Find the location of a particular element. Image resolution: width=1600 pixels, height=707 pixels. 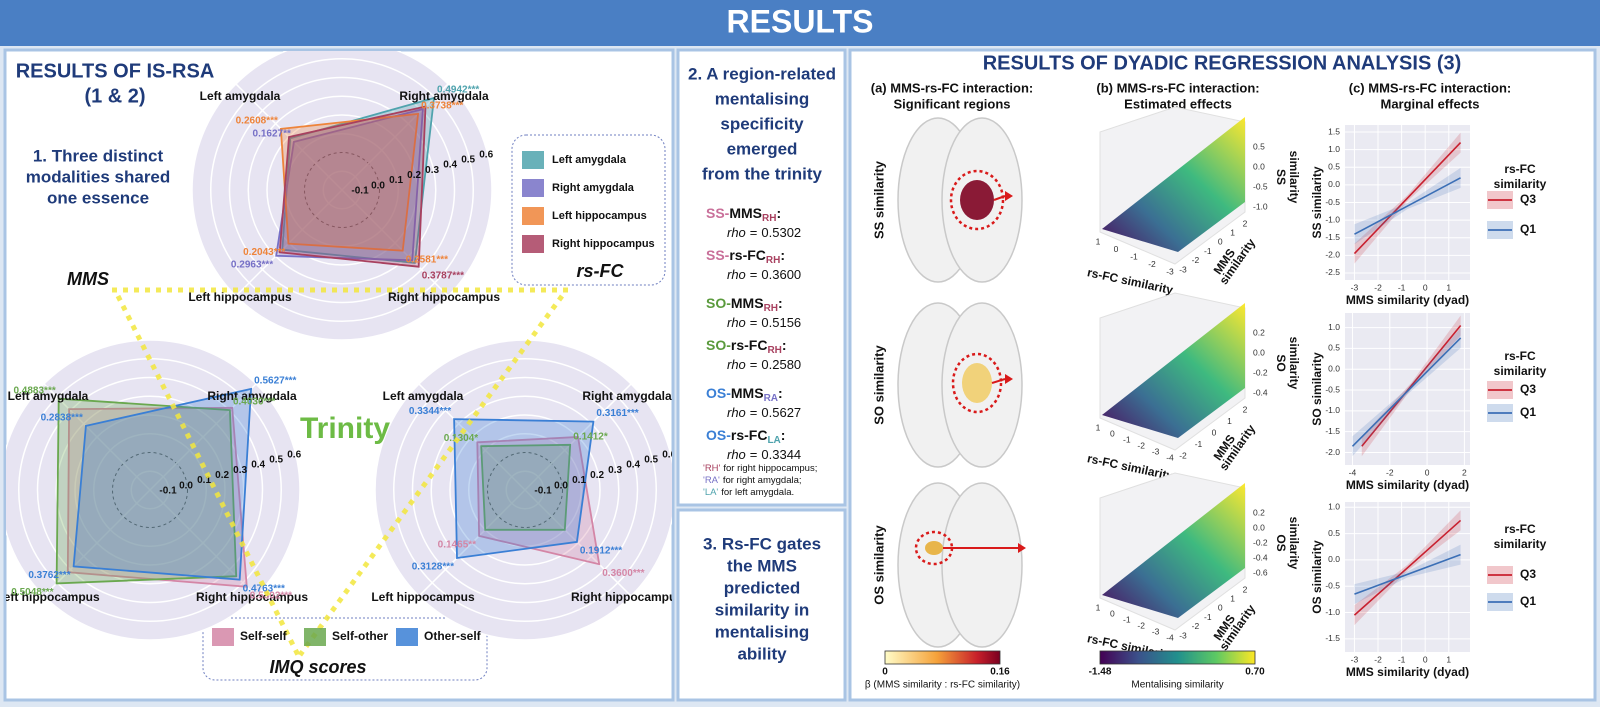

z-axis-label: similarity is located at coordinates (1294, 363).